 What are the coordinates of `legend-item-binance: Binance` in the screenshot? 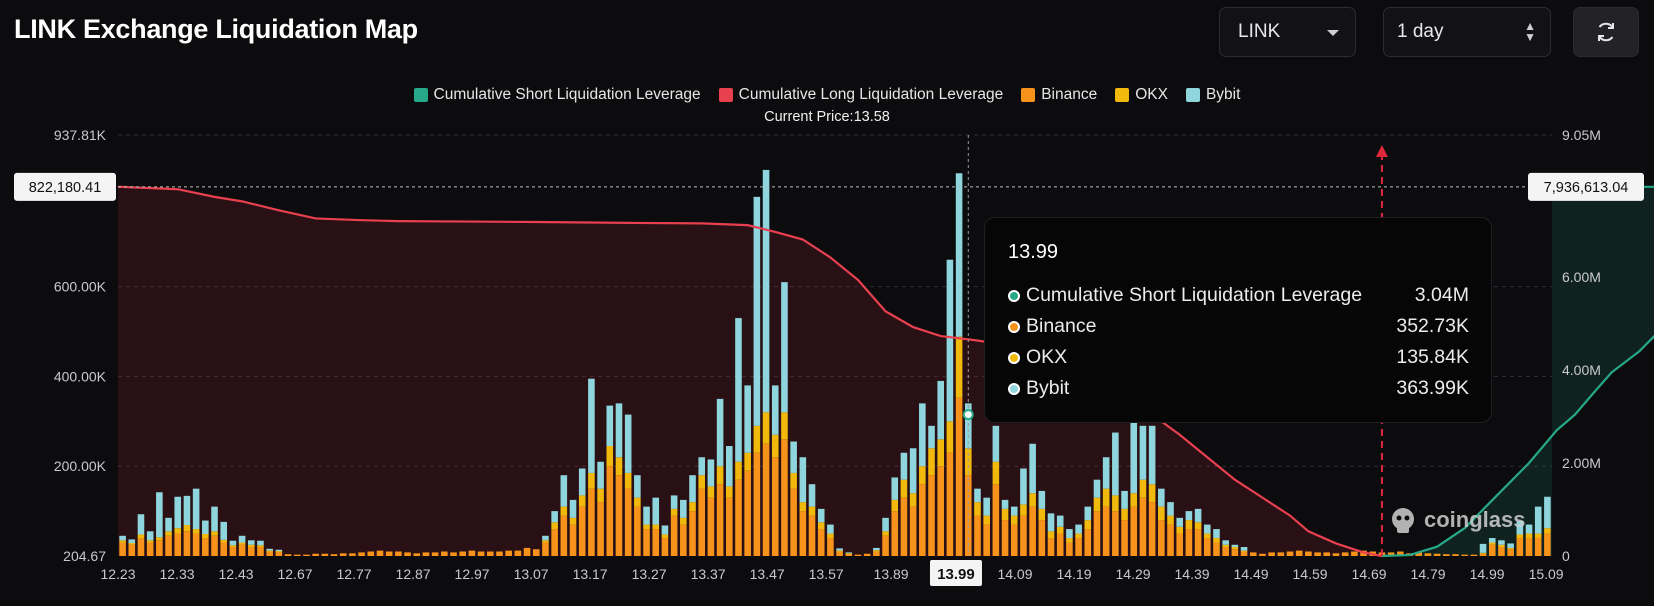 It's located at (1059, 95).